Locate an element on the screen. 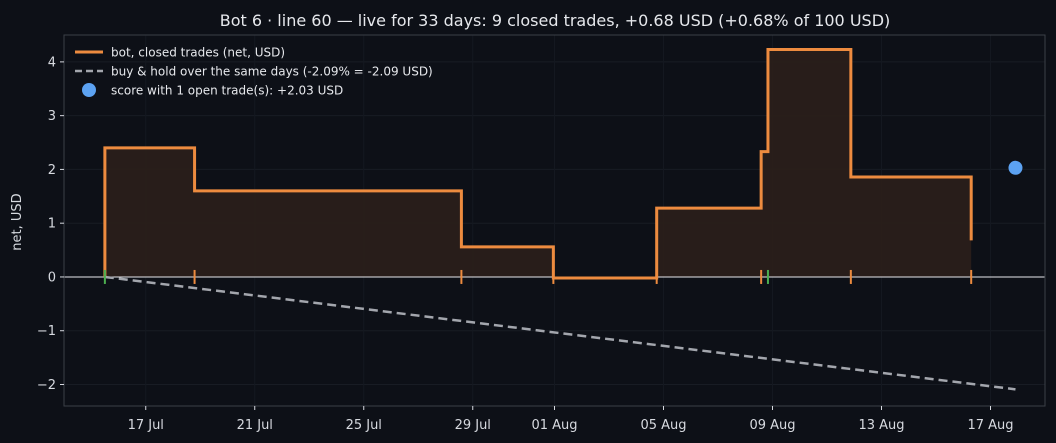 The width and height of the screenshot is (1056, 443). trade-markers is located at coordinates (538, 276).